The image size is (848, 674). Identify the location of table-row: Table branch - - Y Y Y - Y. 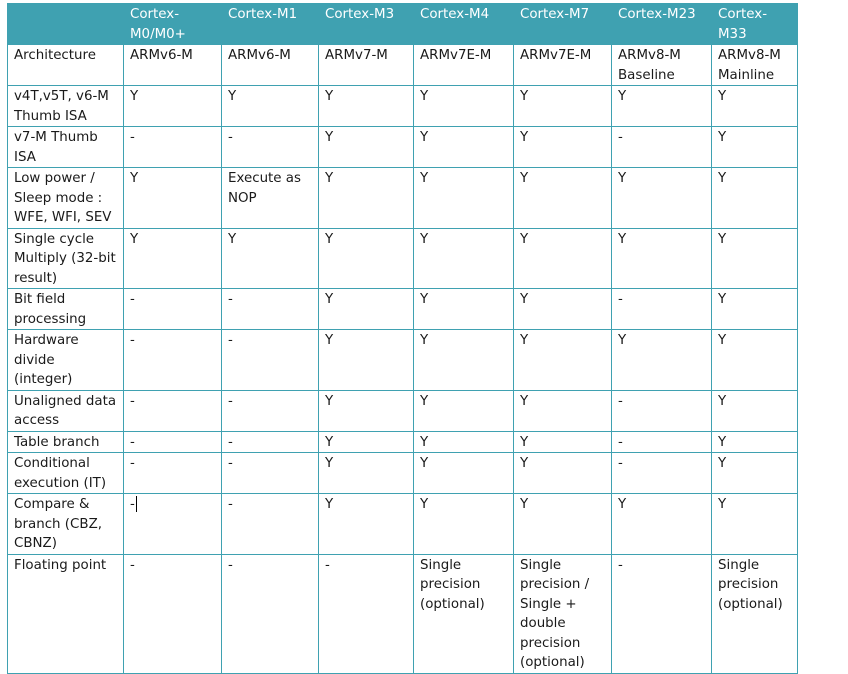
(402, 441).